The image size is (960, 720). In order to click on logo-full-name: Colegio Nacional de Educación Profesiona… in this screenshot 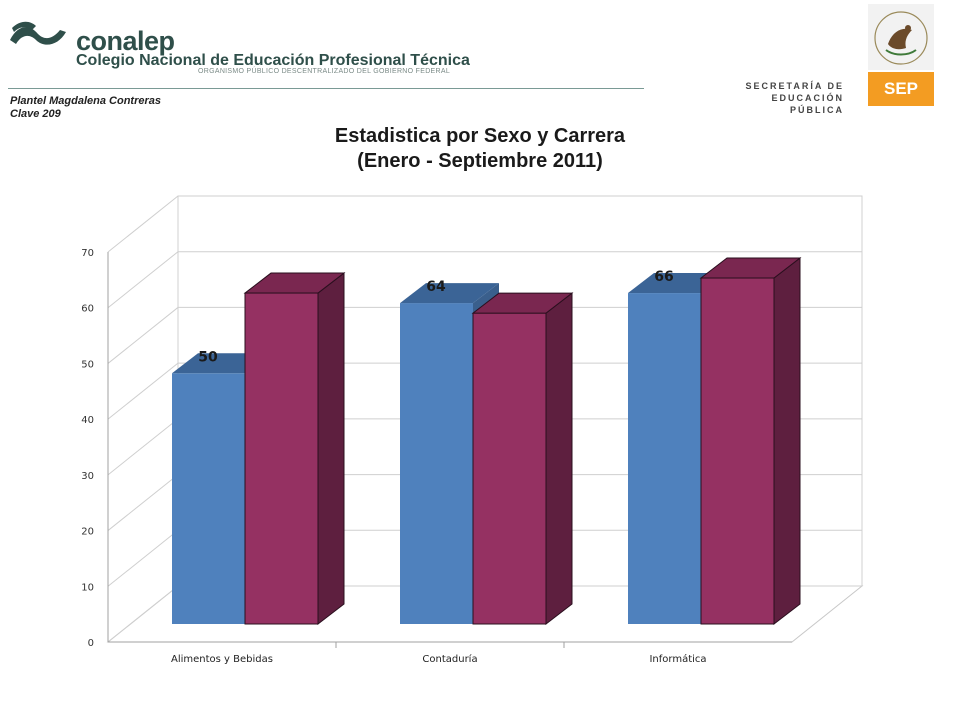, I will do `click(273, 60)`.